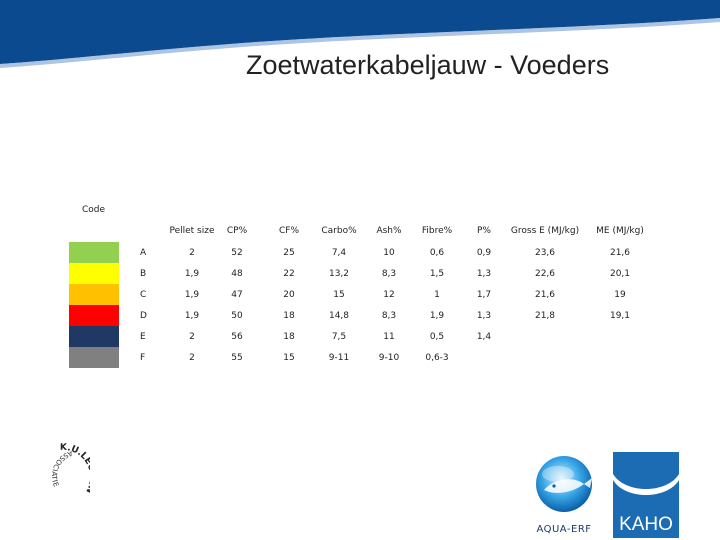 This screenshot has height=540, width=720. I want to click on table-cell: 9-11, so click(339, 358).